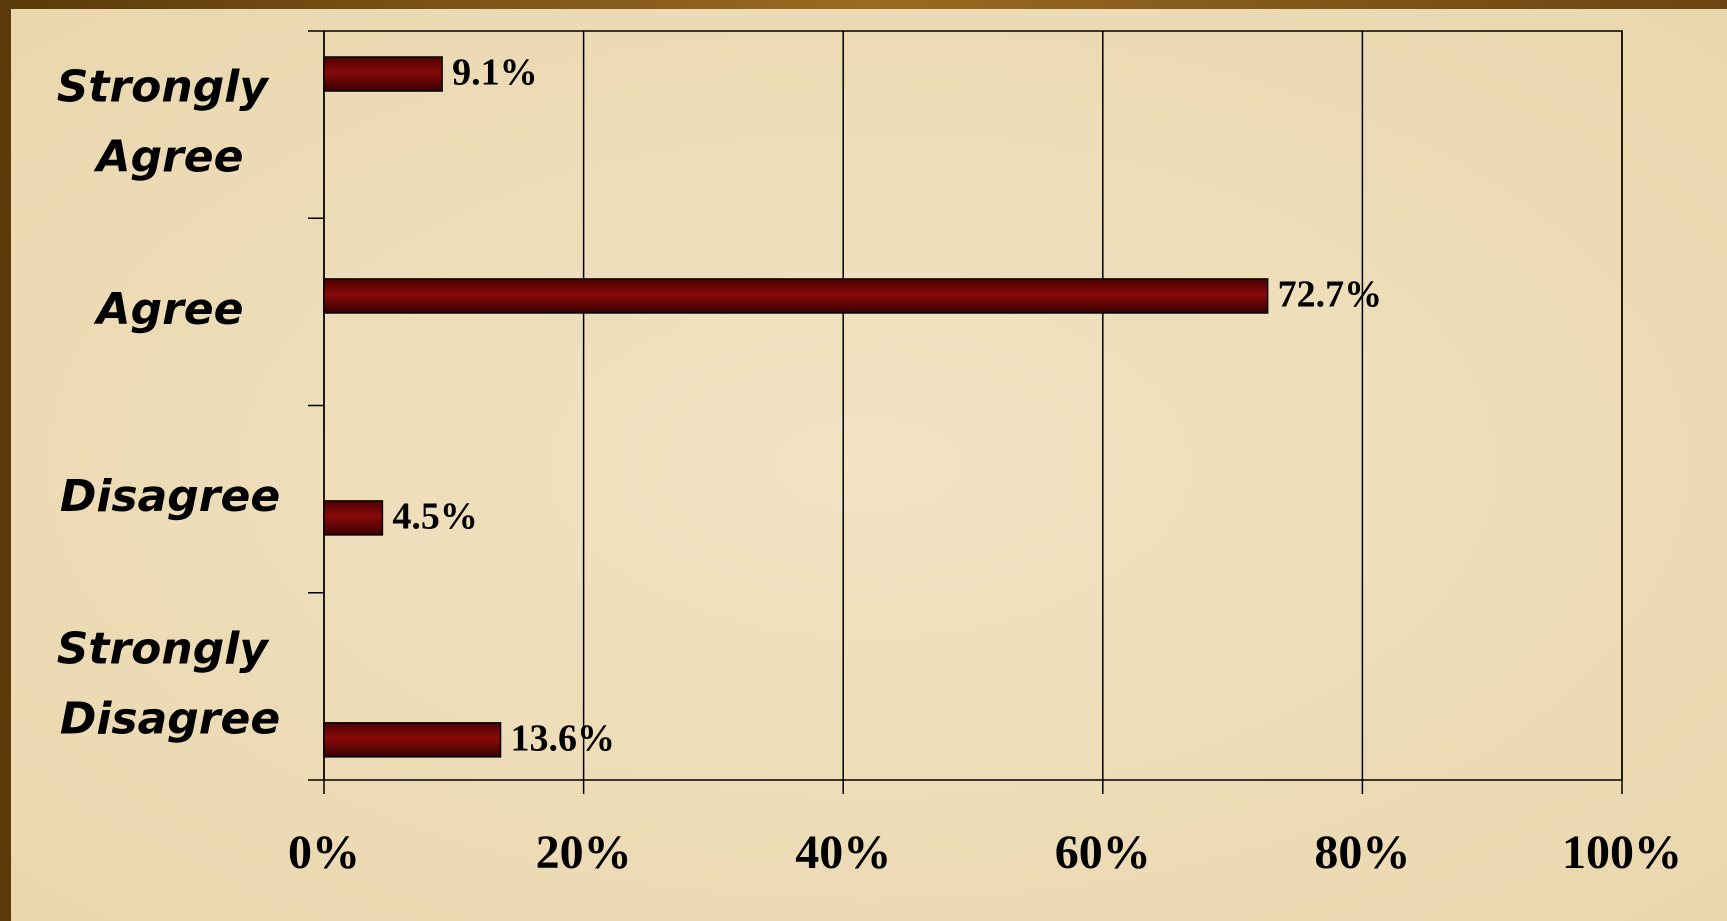 The image size is (1727, 921). I want to click on y-tick-label: Strongly Disagree, so click(170, 683).